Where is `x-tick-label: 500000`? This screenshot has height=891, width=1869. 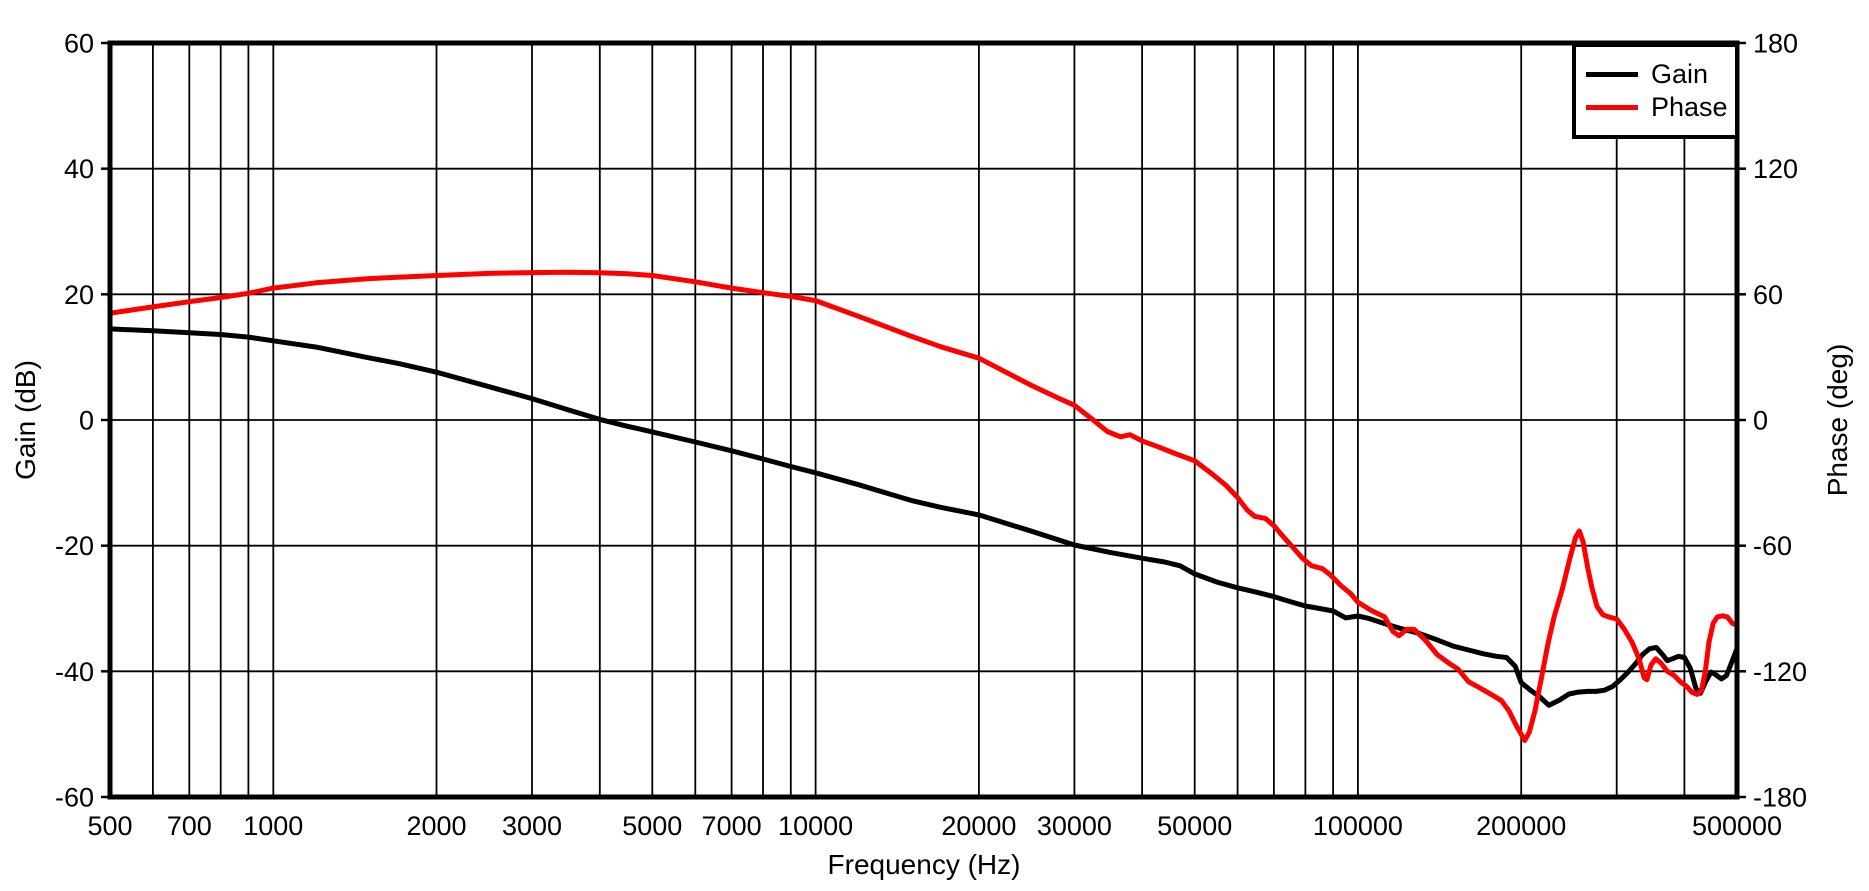 x-tick-label: 500000 is located at coordinates (1737, 826).